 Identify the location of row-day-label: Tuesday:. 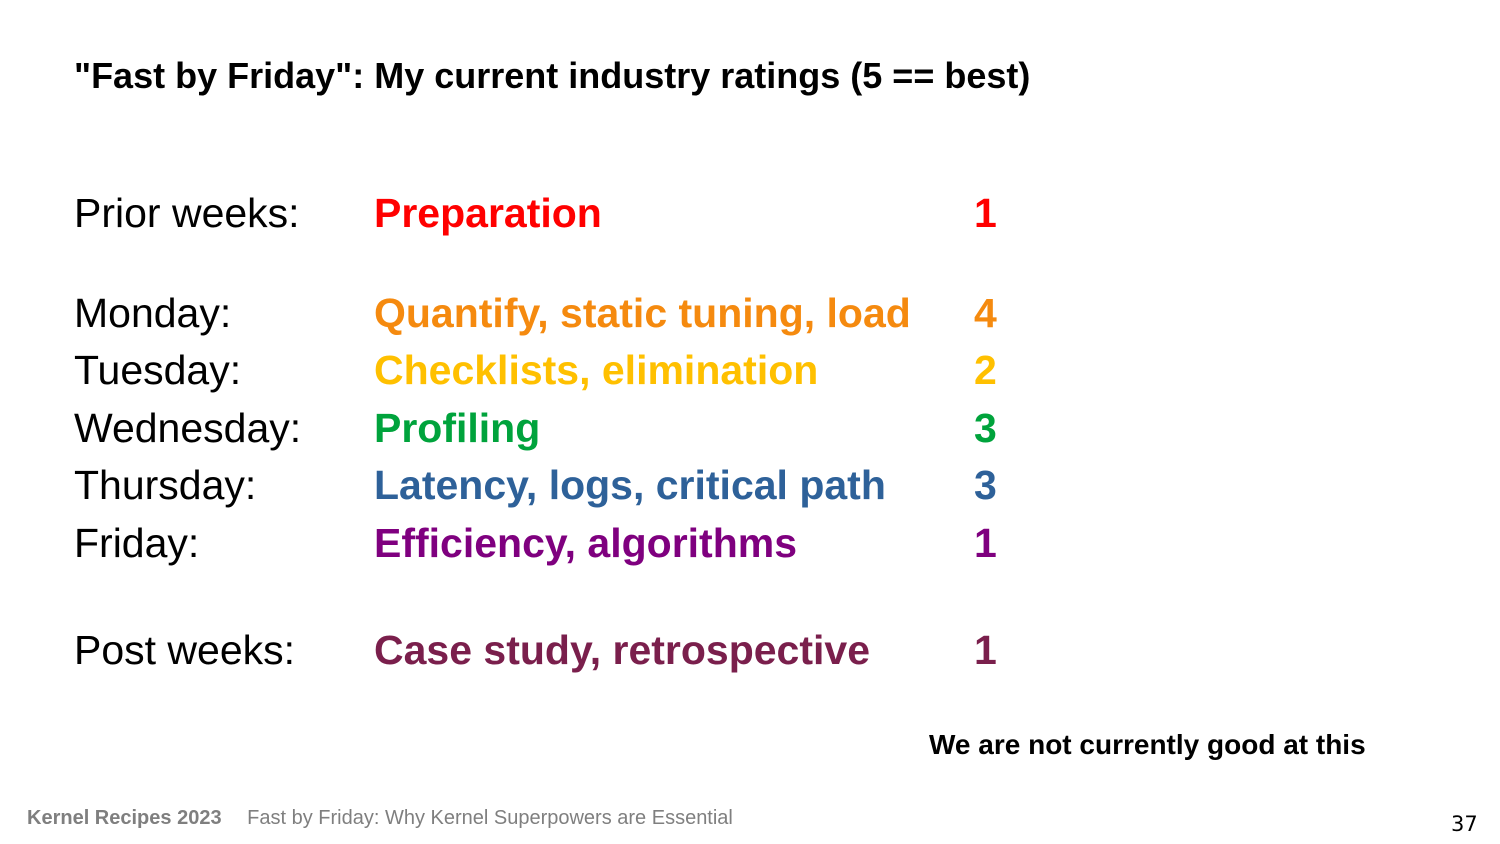
(158, 370).